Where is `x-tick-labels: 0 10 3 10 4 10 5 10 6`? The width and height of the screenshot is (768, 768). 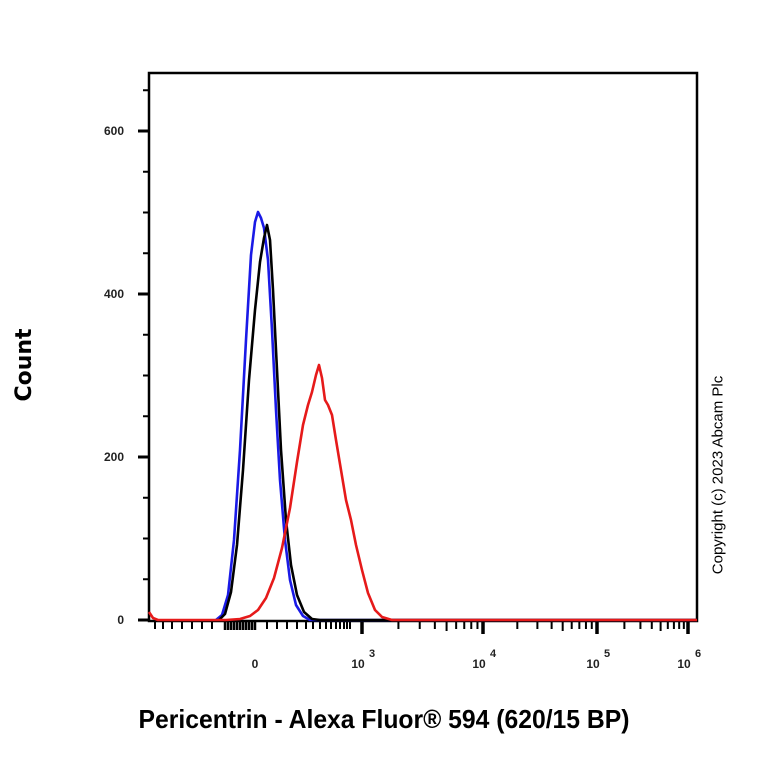
x-tick-labels: 0 10 3 10 4 10 5 10 6 is located at coordinates (476, 659).